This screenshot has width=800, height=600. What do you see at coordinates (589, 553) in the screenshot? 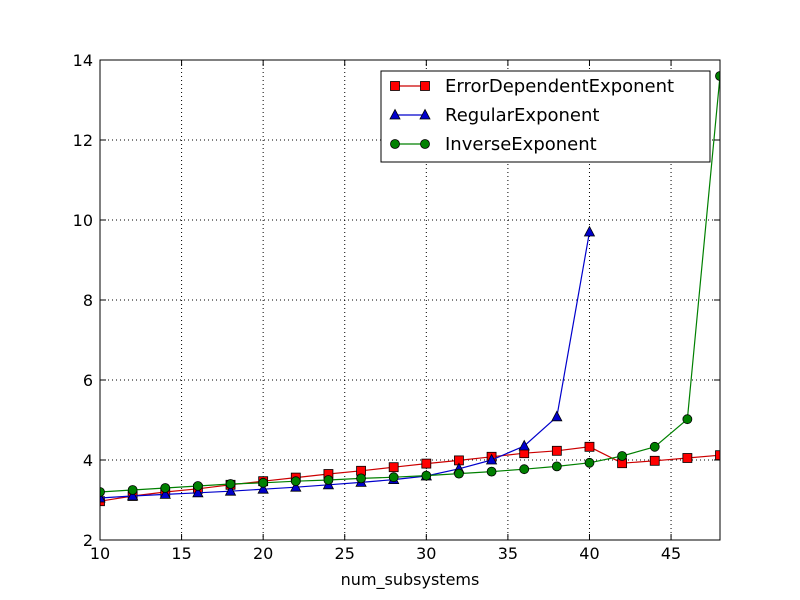
I see `x-tick-label: 40` at bounding box center [589, 553].